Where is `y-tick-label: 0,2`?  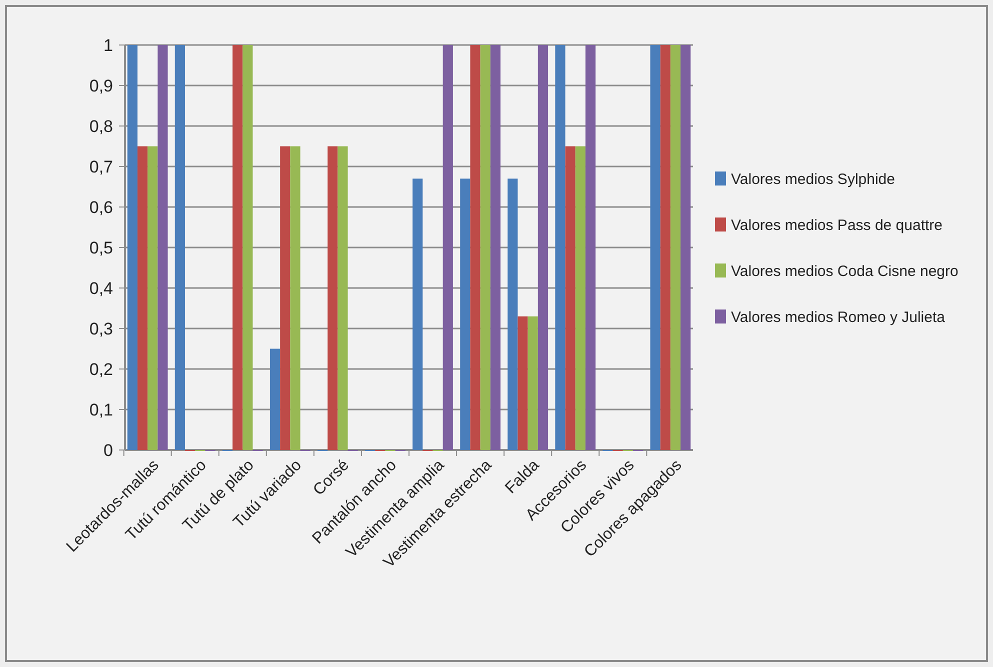 y-tick-label: 0,2 is located at coordinates (101, 369).